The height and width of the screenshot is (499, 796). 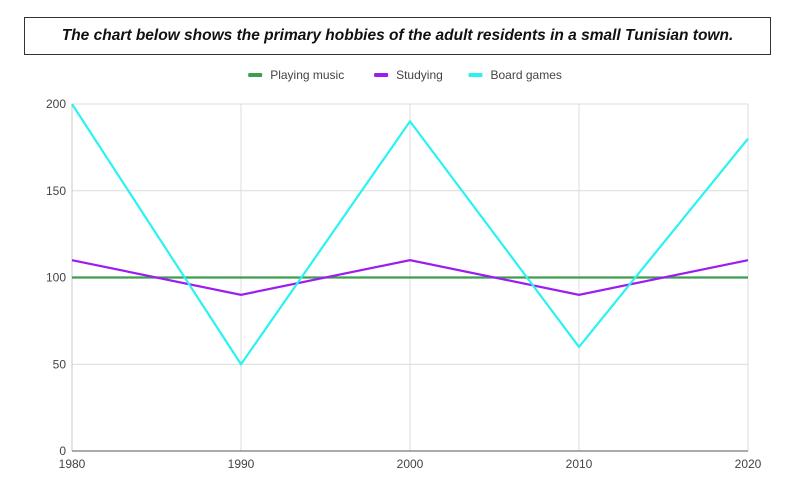 What do you see at coordinates (410, 277) in the screenshot?
I see `series-line-studying` at bounding box center [410, 277].